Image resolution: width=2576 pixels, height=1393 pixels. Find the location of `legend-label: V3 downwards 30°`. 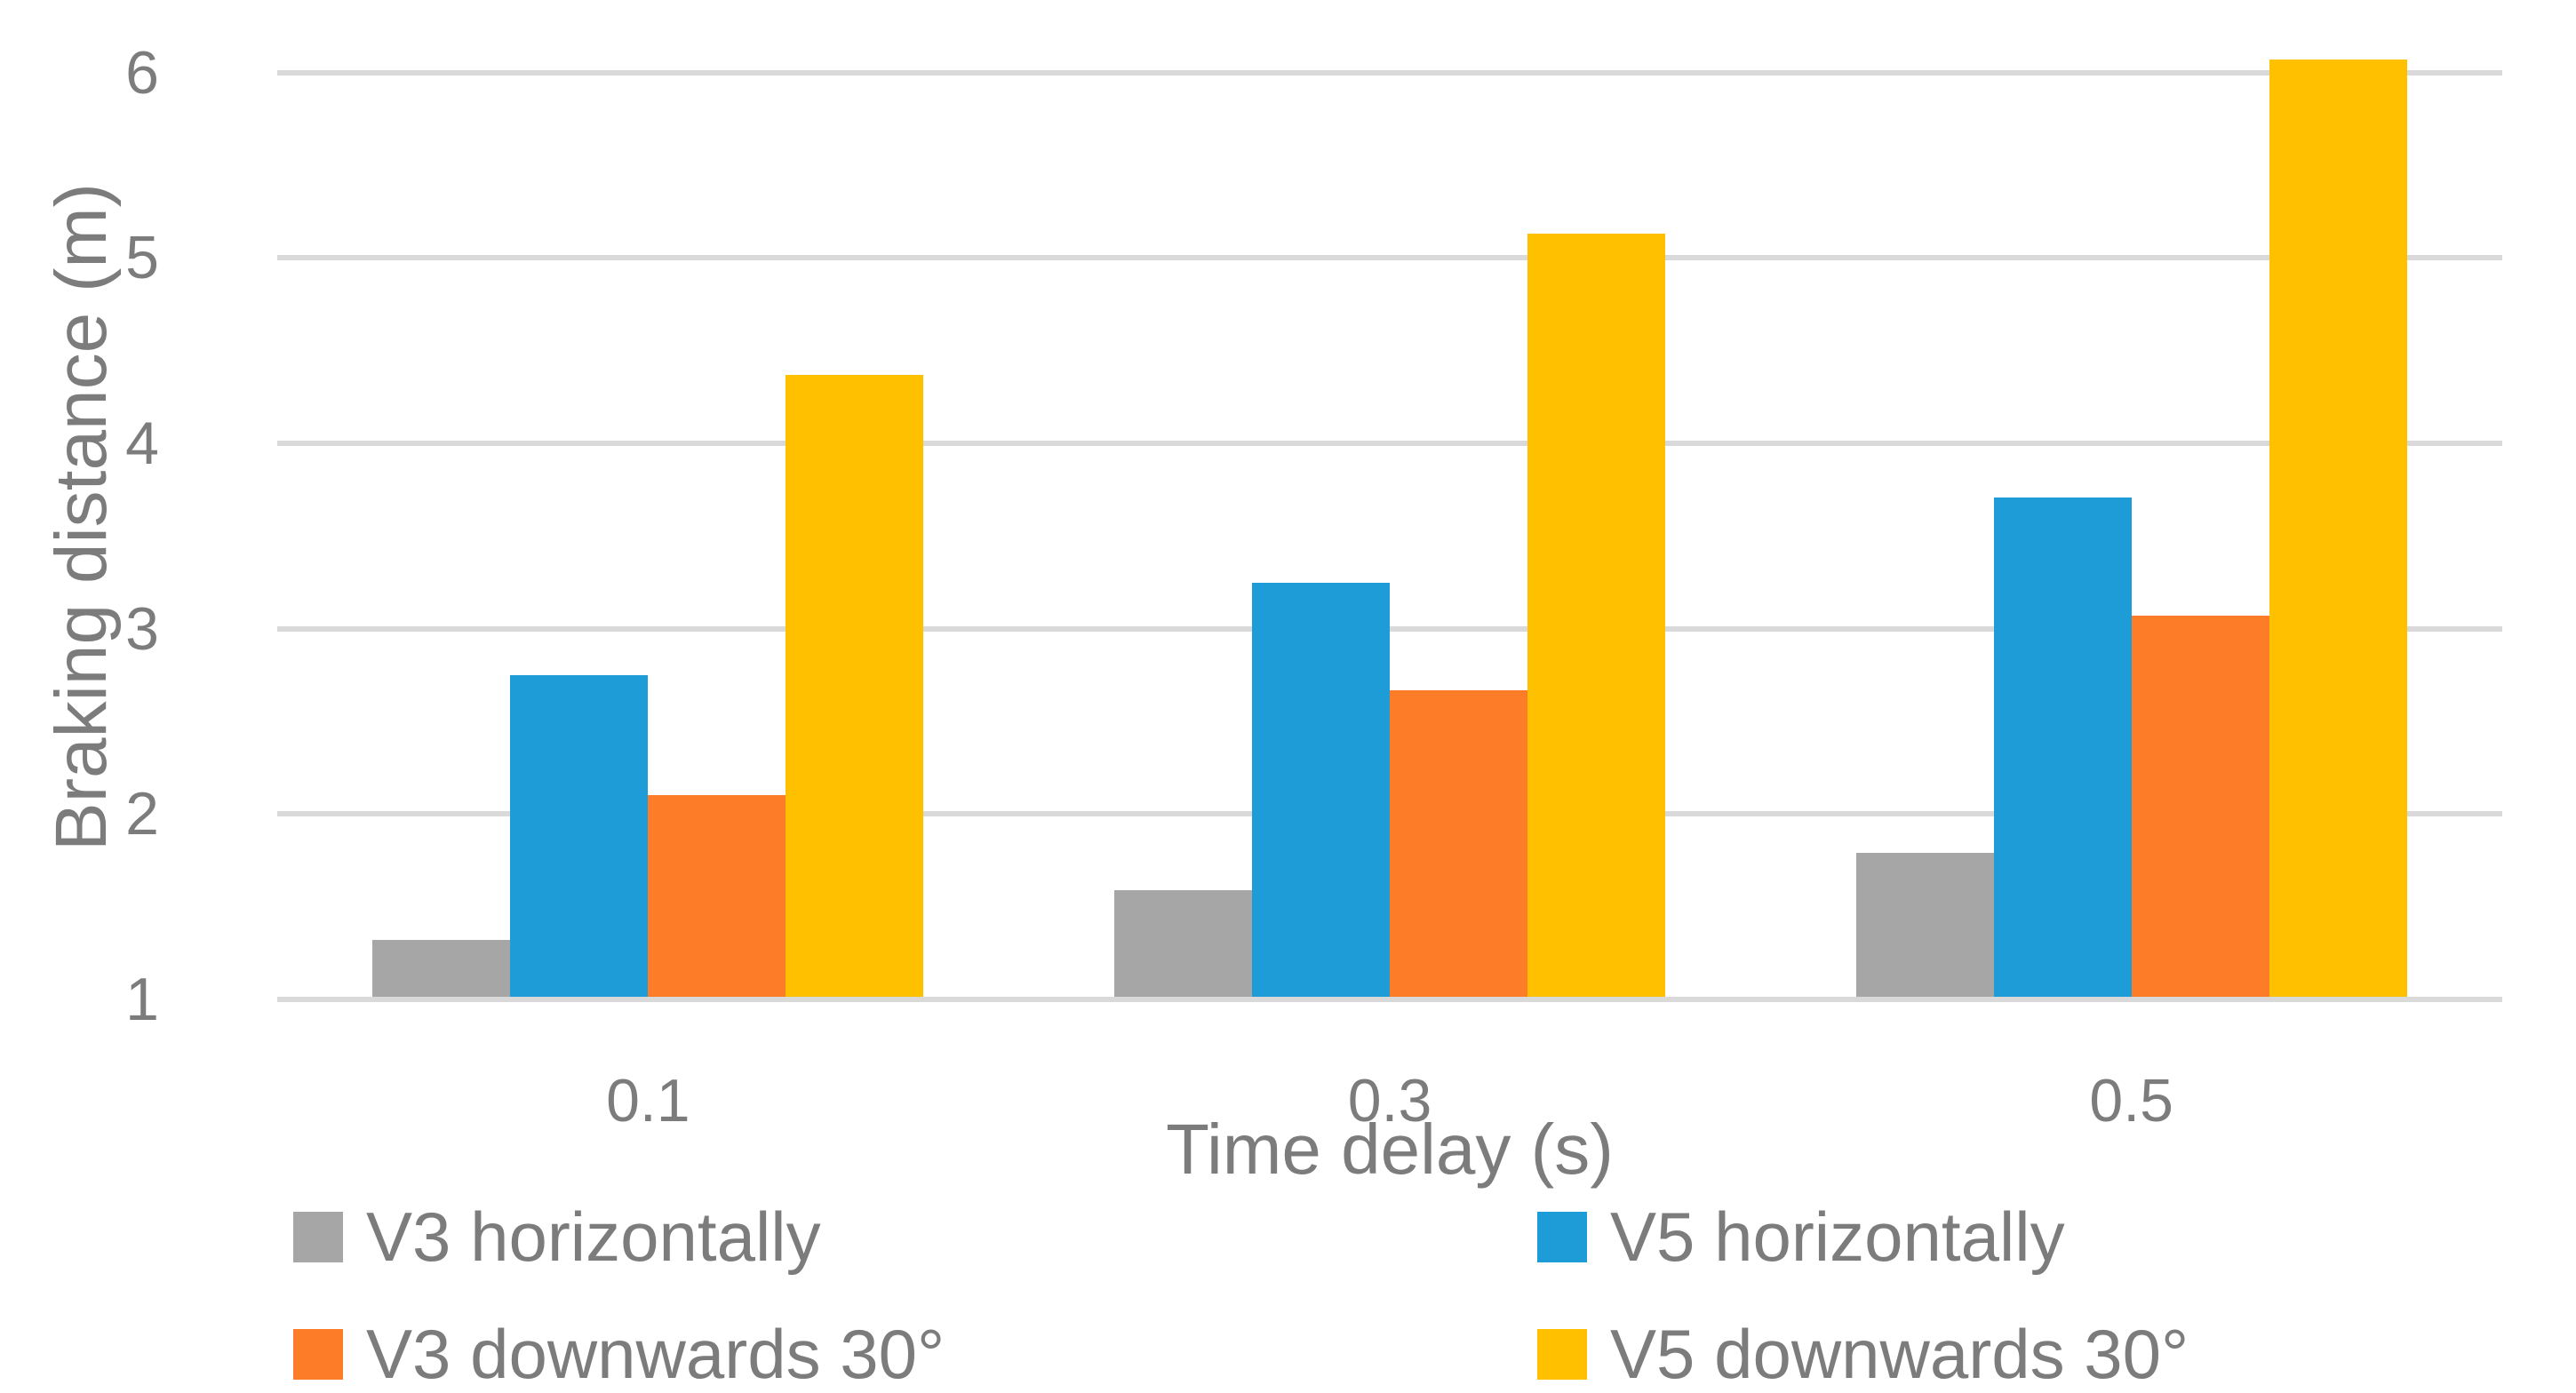

legend-label: V3 downwards 30° is located at coordinates (655, 1354).